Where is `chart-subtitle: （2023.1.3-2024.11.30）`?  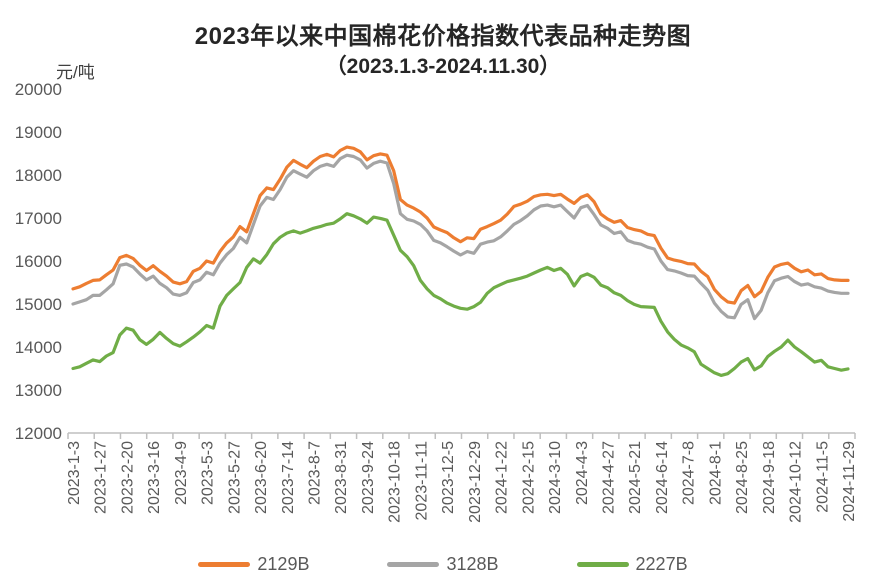
chart-subtitle: （2023.1.3-2024.11.30） is located at coordinates (443, 66).